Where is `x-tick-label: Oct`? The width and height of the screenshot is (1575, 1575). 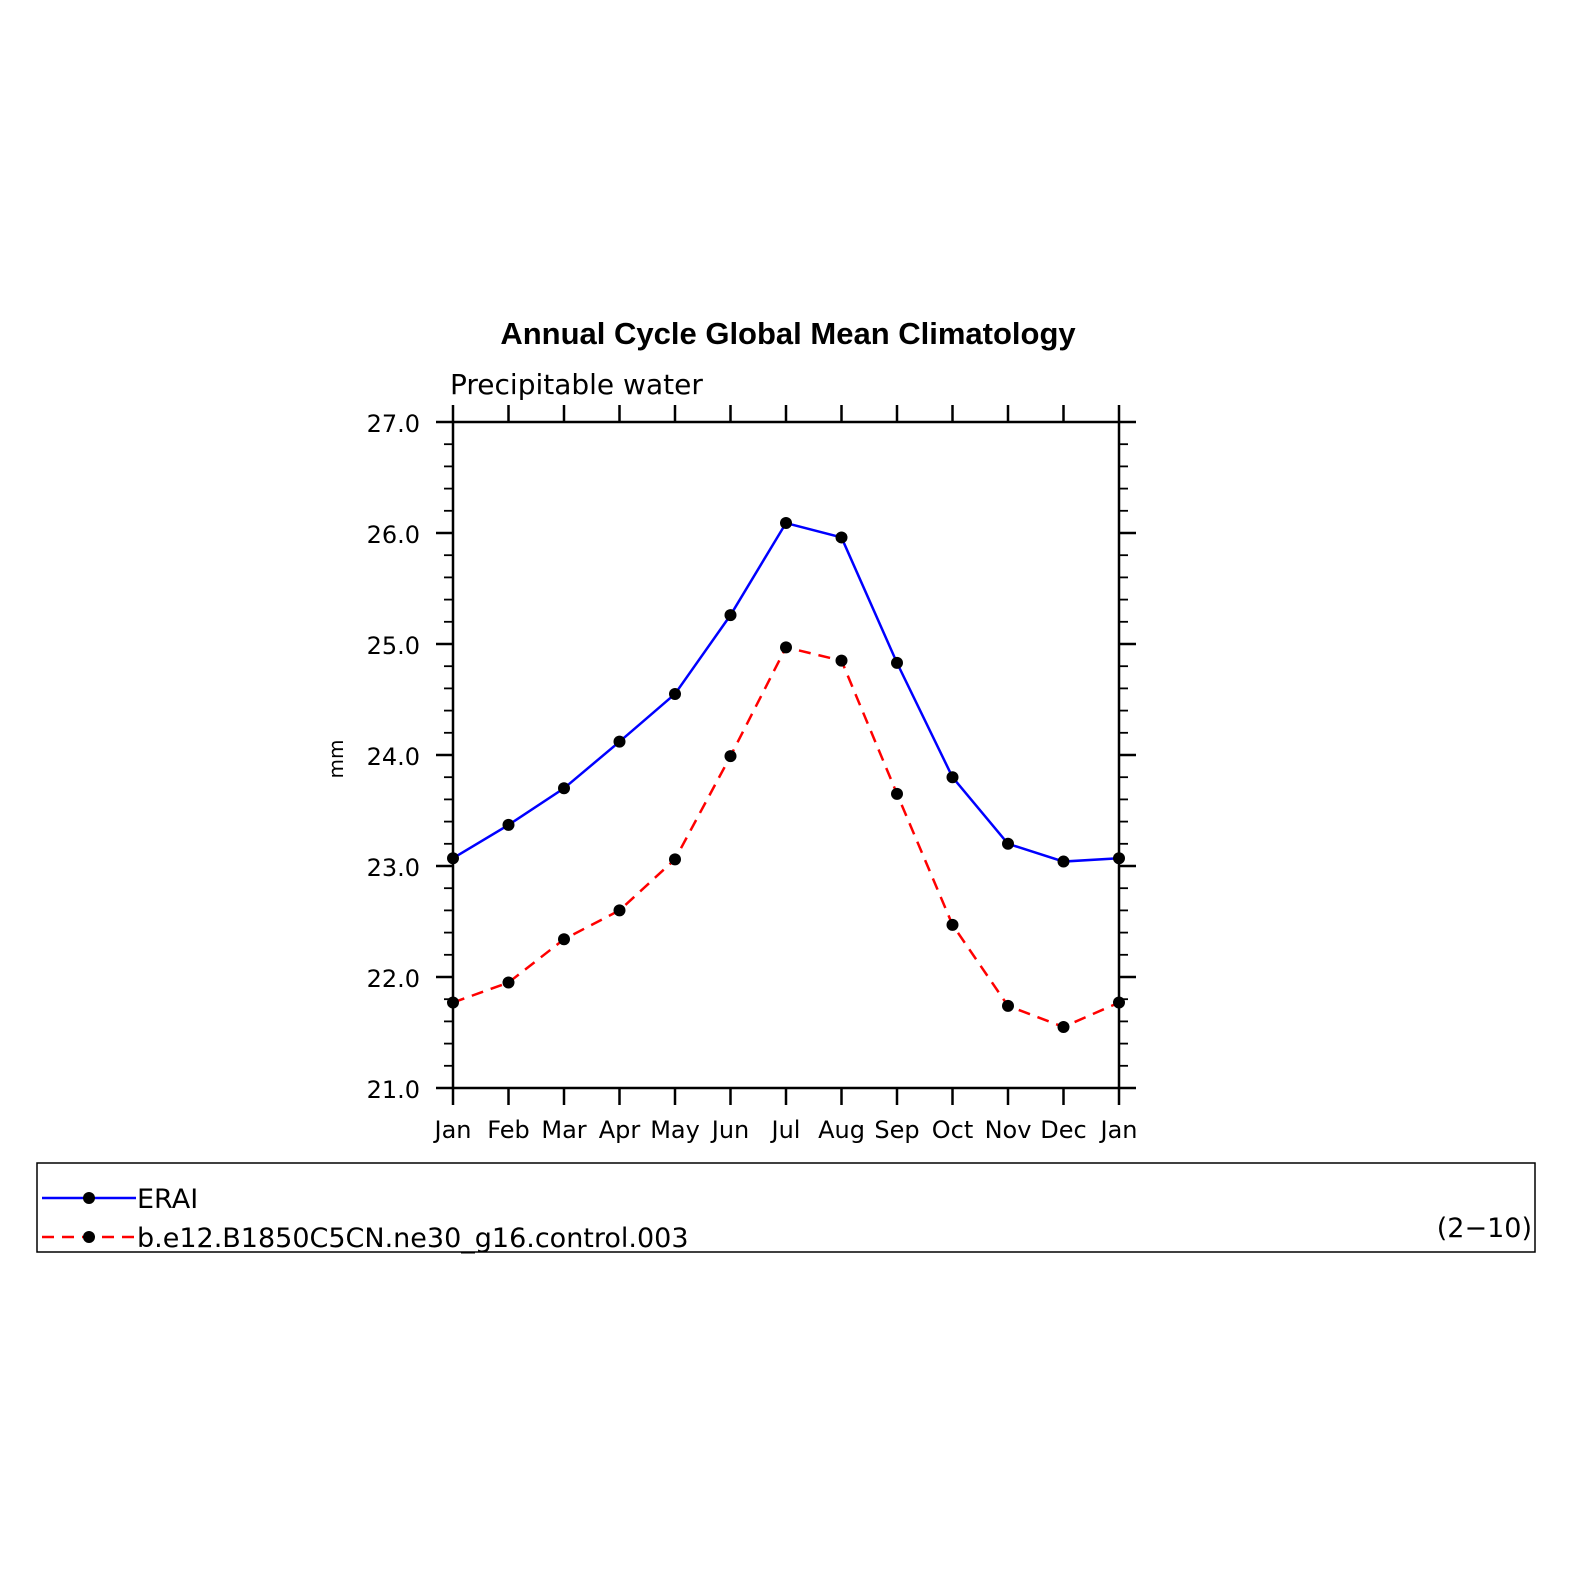
x-tick-label: Oct is located at coordinates (953, 1130).